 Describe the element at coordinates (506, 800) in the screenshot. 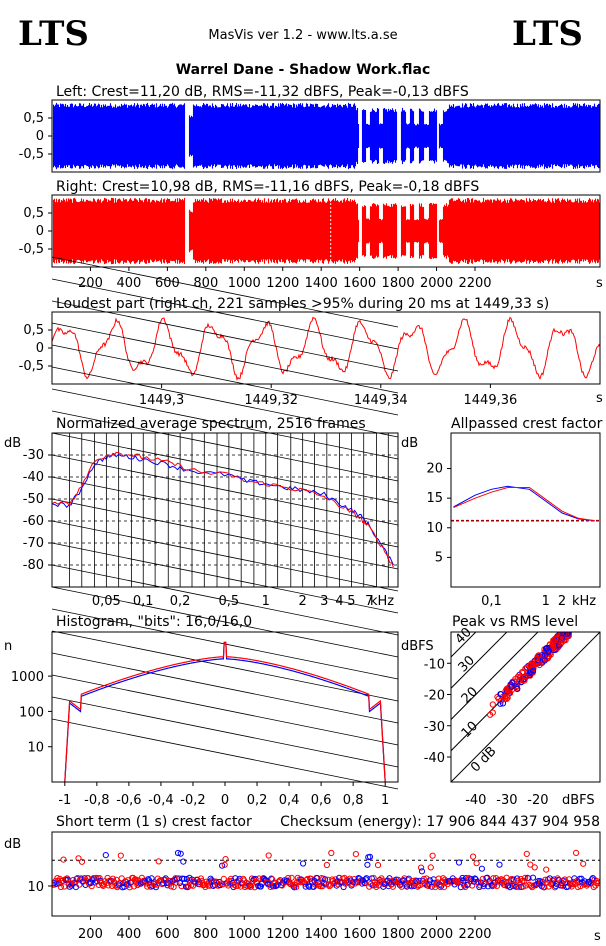

I see `peak-rms-xtick-label: -30` at that location.